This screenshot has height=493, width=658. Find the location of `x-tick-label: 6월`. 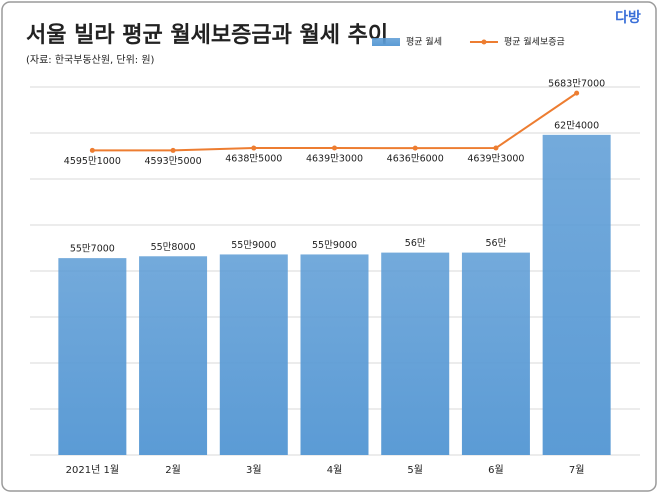

x-tick-label: 6월 is located at coordinates (496, 470).